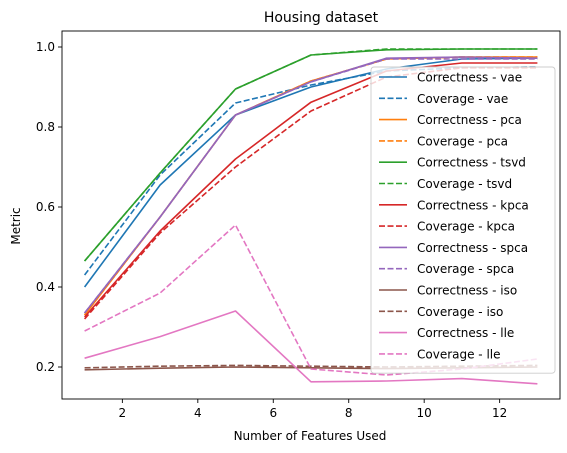  Describe the element at coordinates (16, 225) in the screenshot. I see `y-axis-label: Metric` at that location.